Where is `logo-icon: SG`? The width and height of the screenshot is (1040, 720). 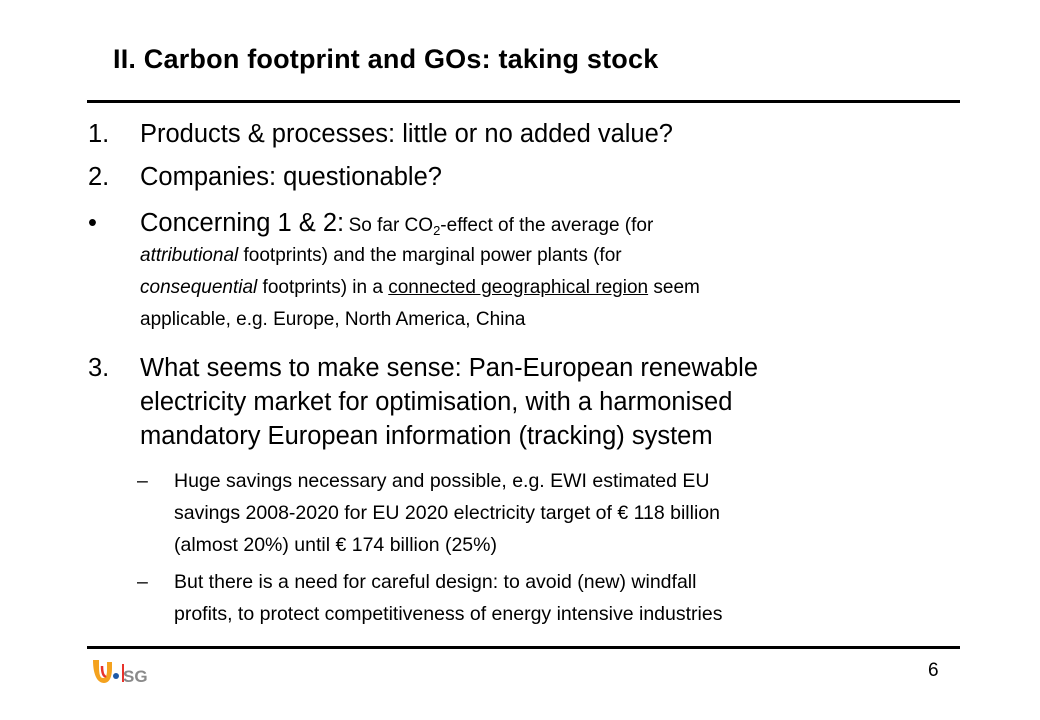
logo-icon: SG is located at coordinates (120, 673).